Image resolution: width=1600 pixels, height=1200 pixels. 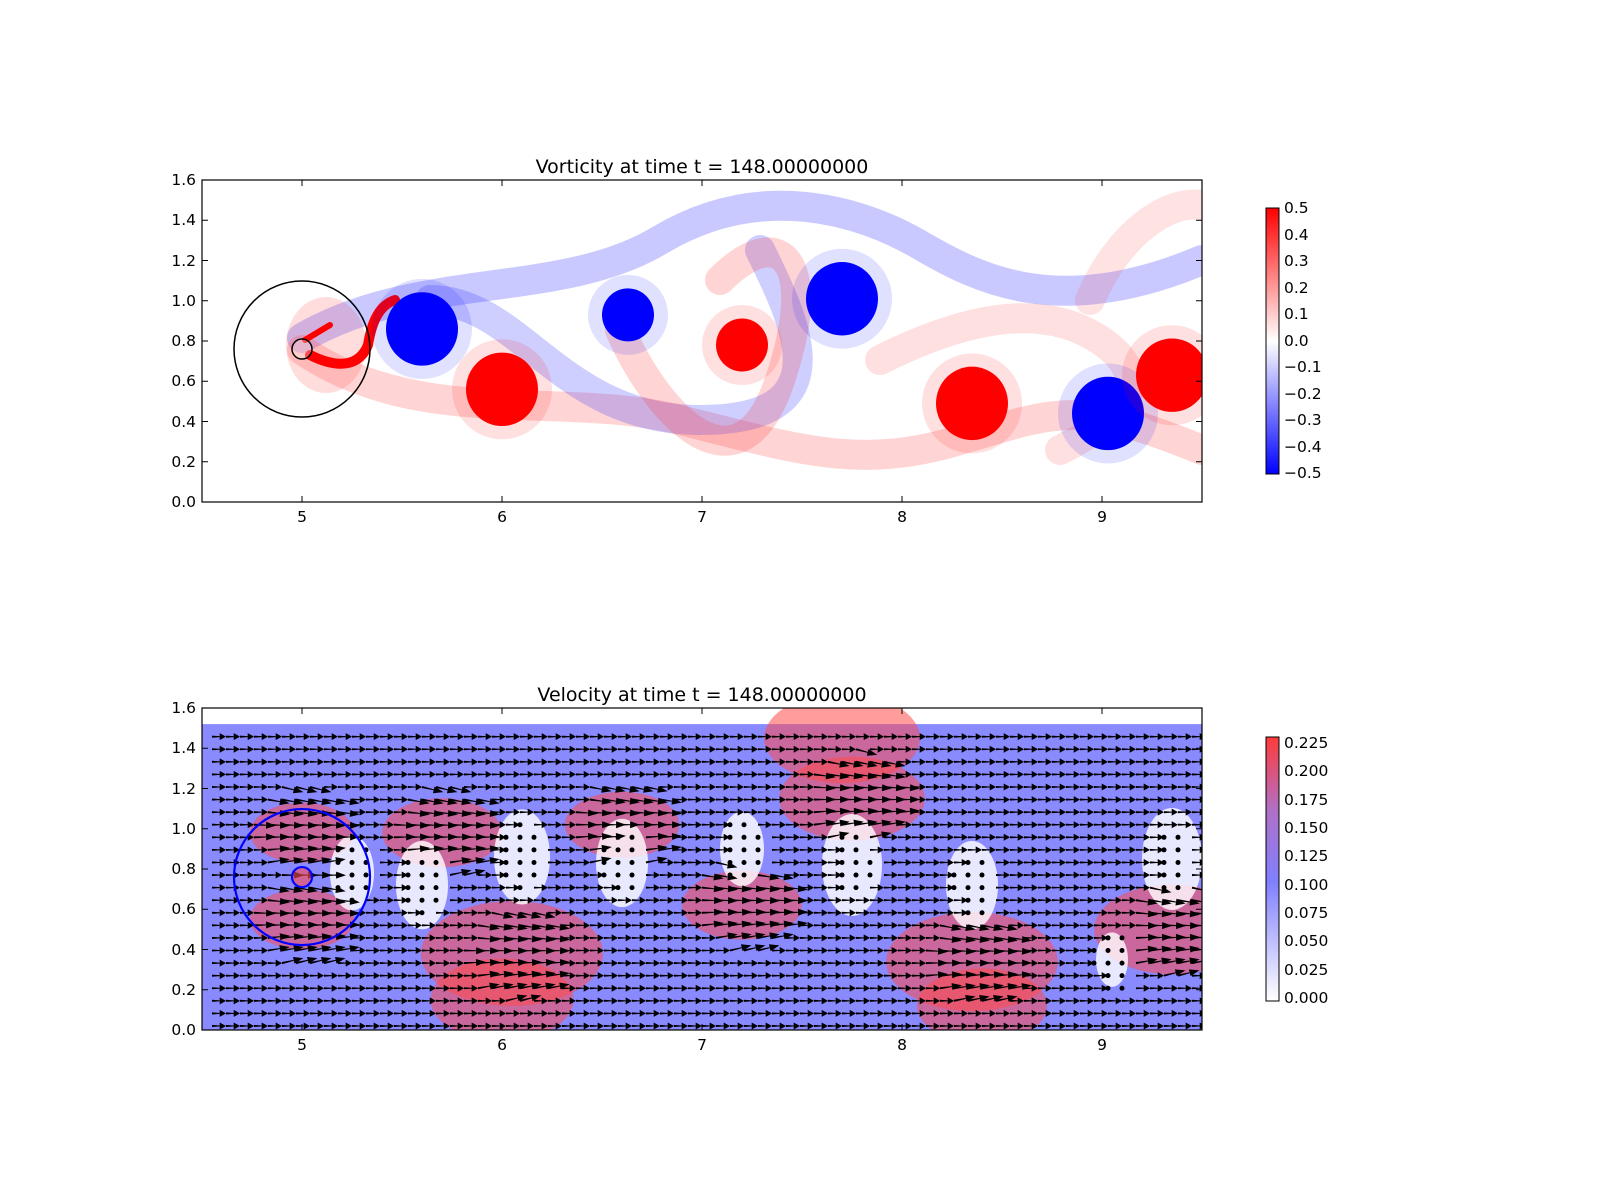 I want to click on vel-ytick-label: 1.4, so click(x=183, y=748).